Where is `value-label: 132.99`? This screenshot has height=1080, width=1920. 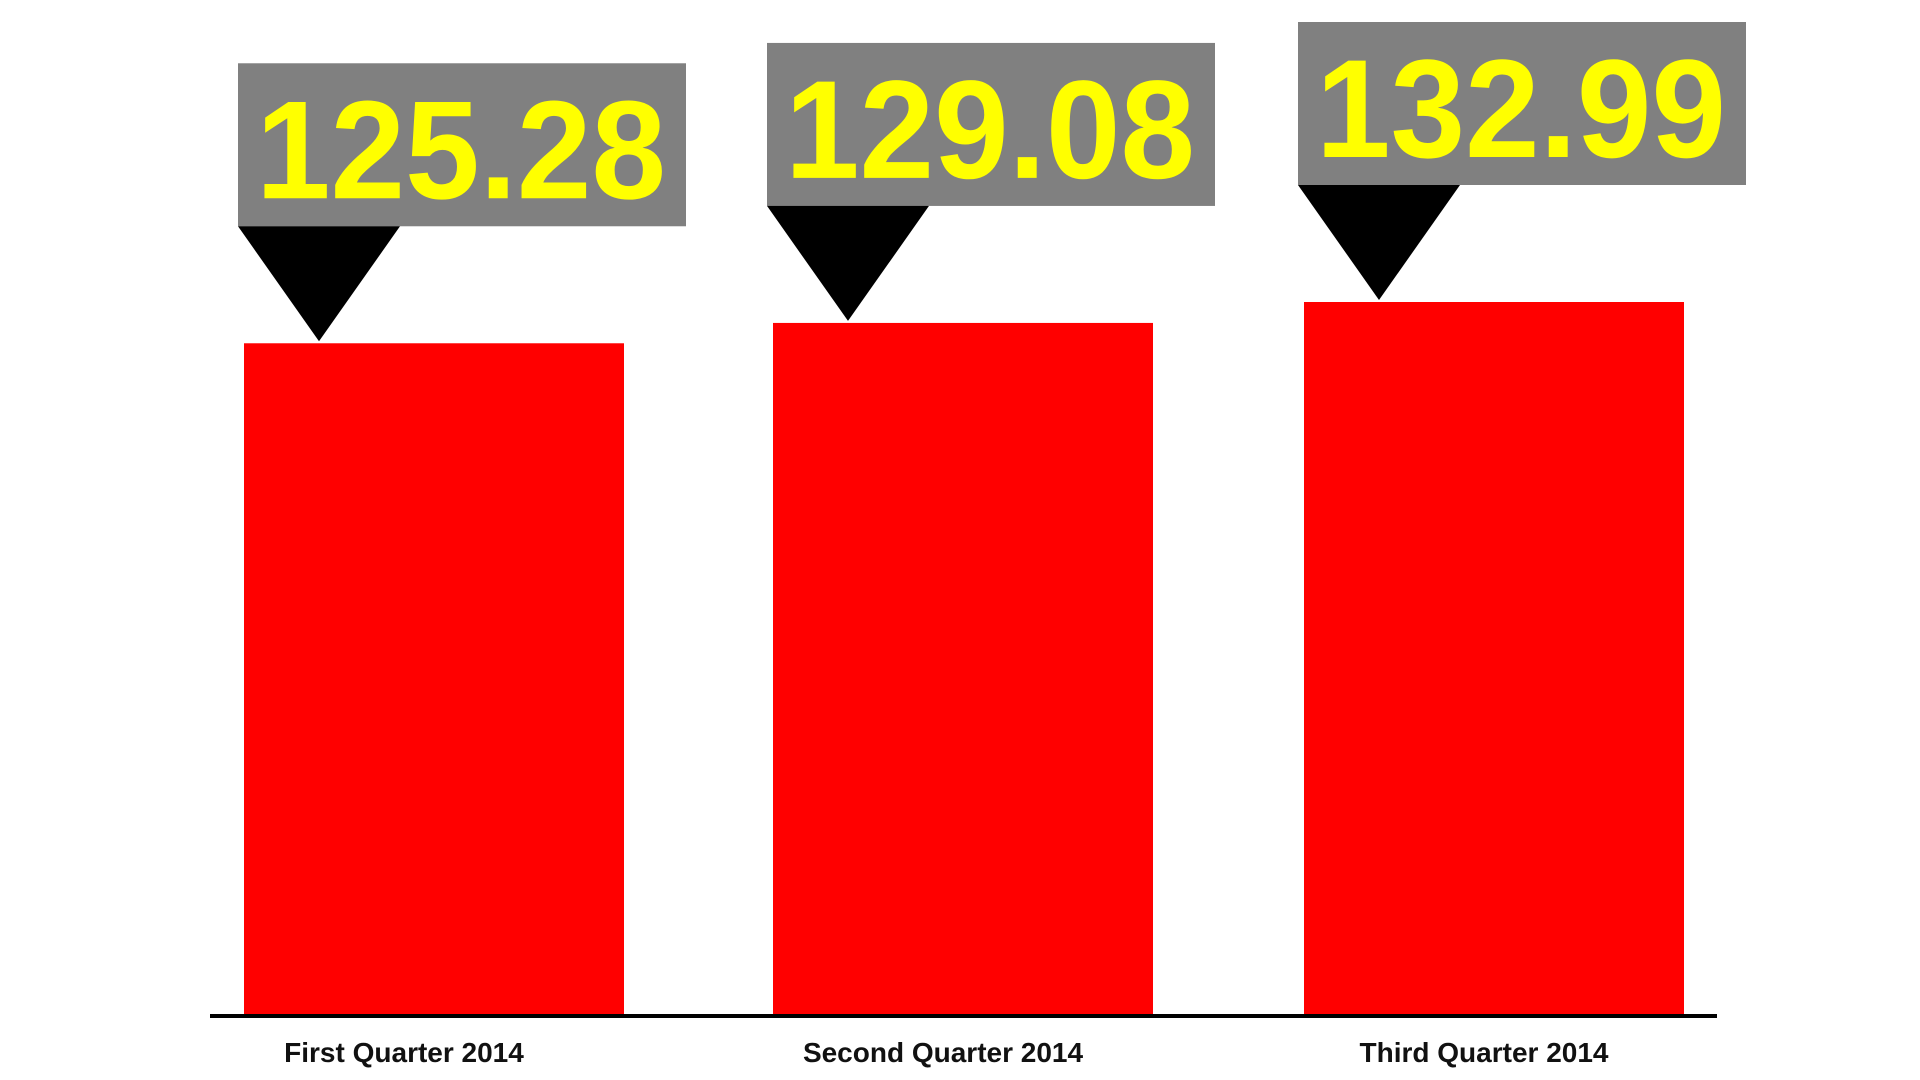
value-label: 132.99 is located at coordinates (1521, 108).